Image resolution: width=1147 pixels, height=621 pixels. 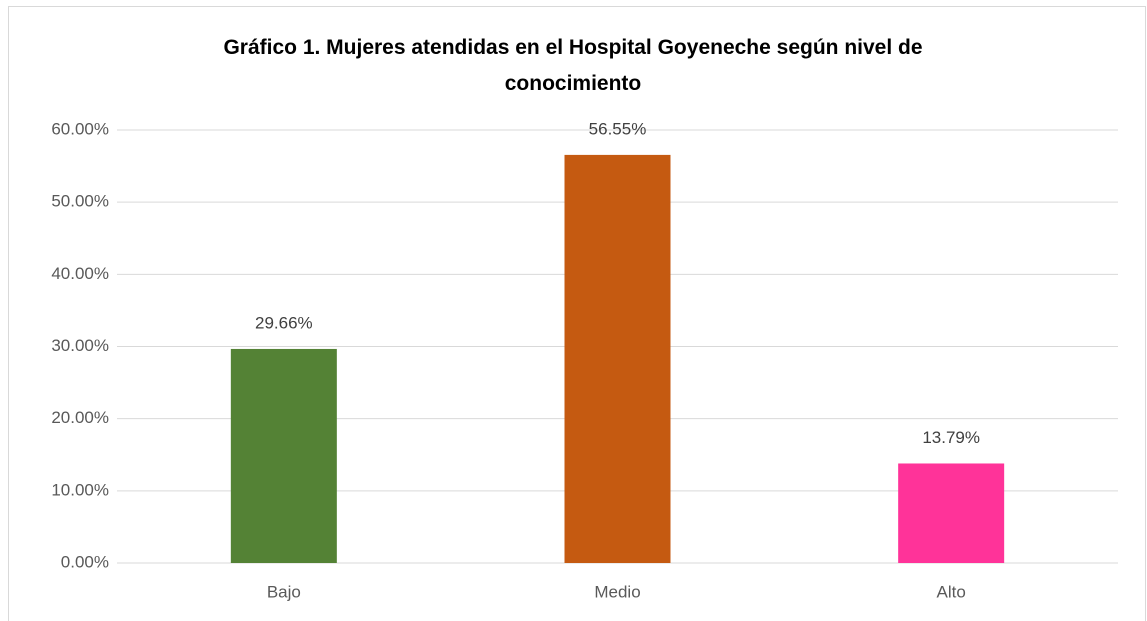 I want to click on y-tick-label: 30.00%, so click(x=80, y=345).